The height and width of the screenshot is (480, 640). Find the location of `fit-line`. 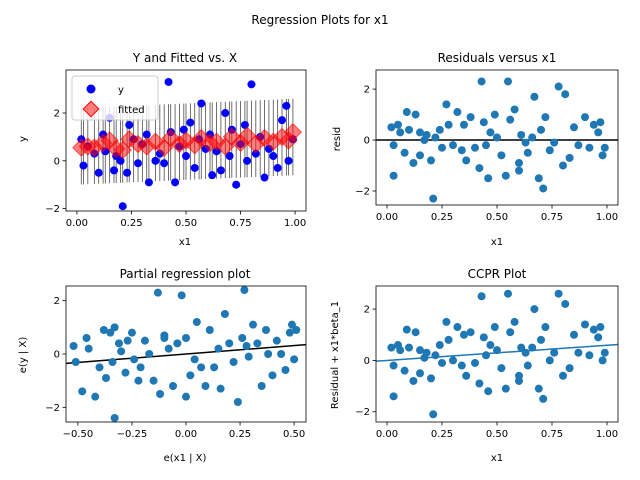

fit-line is located at coordinates (186, 354).